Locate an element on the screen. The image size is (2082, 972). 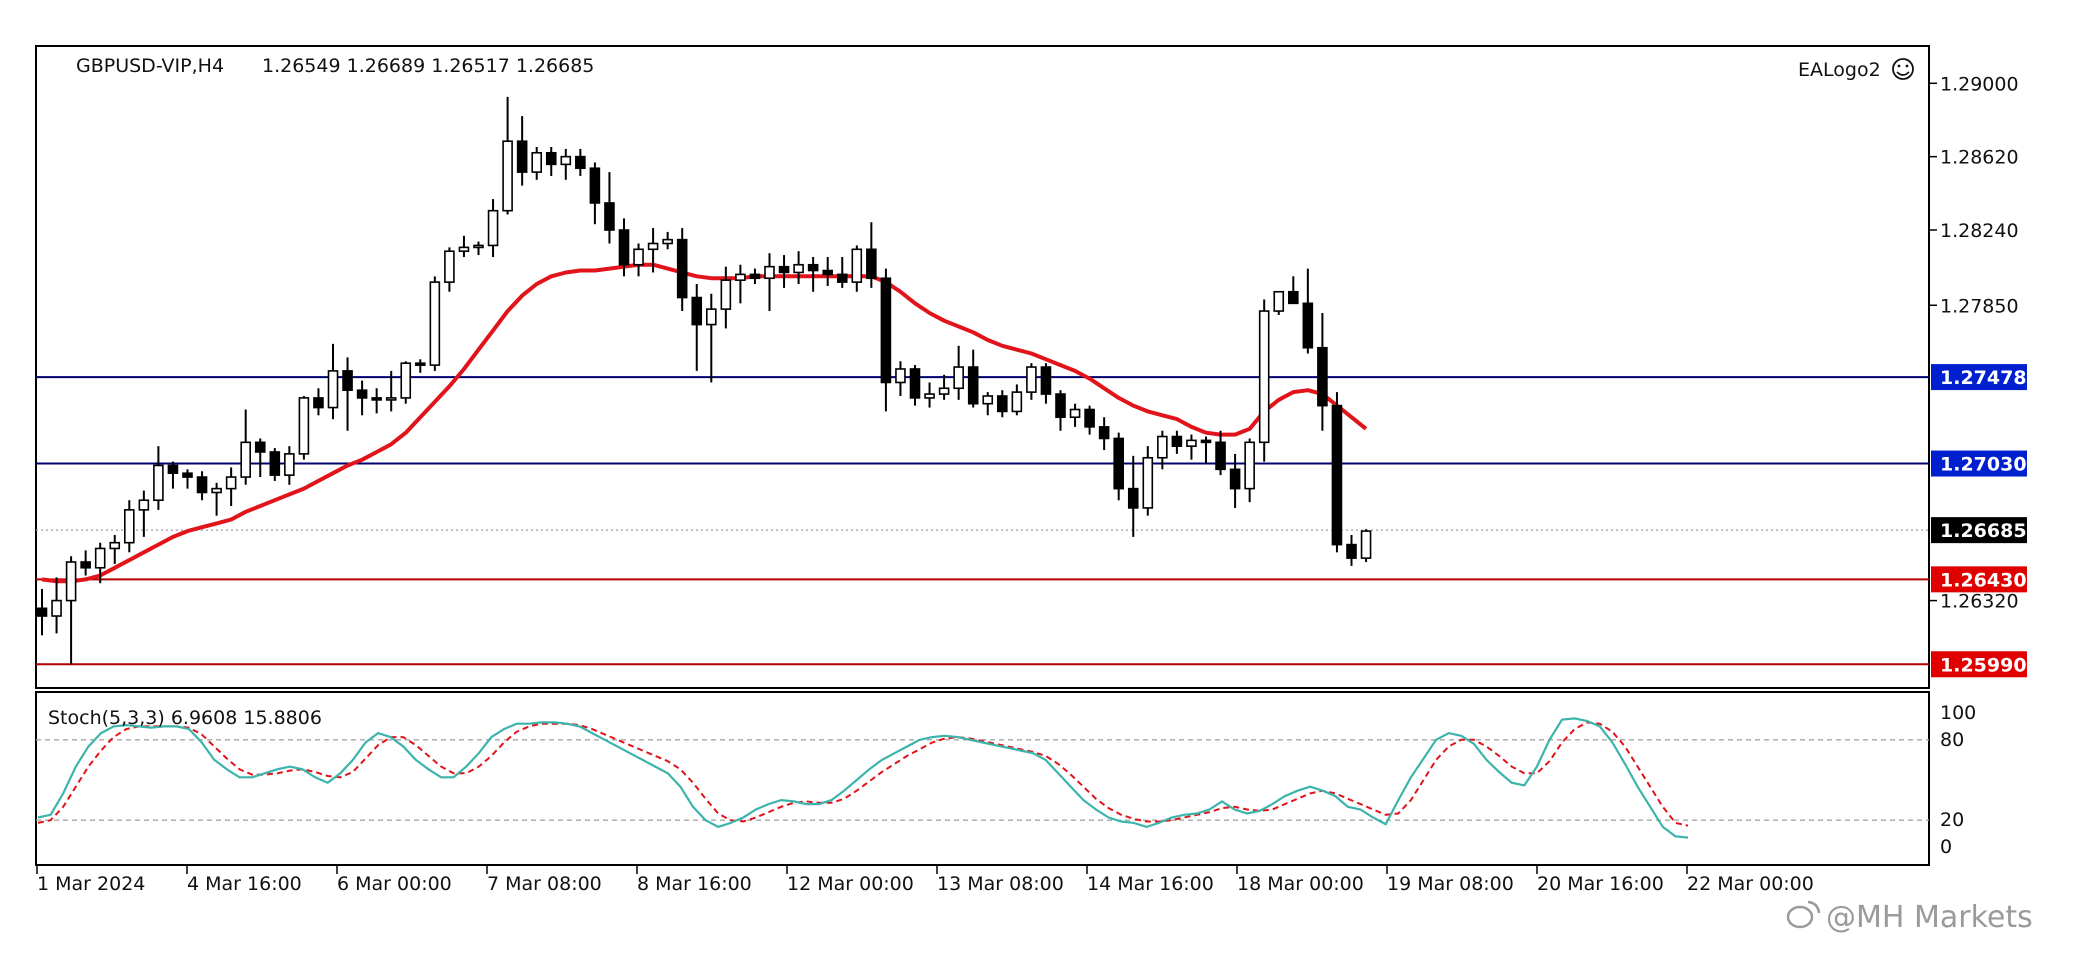
ea-logo-text: EALogo2 is located at coordinates (1839, 70).